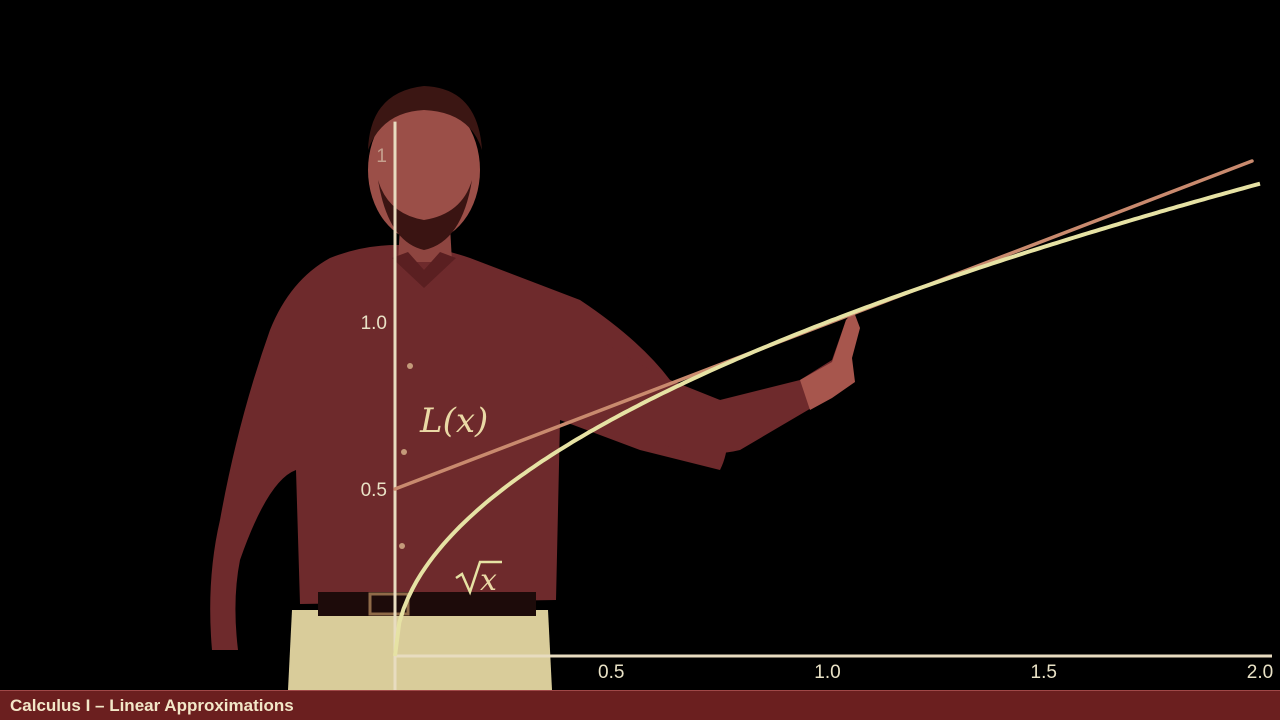  I want to click on sqrt-label-x: x, so click(488, 580).